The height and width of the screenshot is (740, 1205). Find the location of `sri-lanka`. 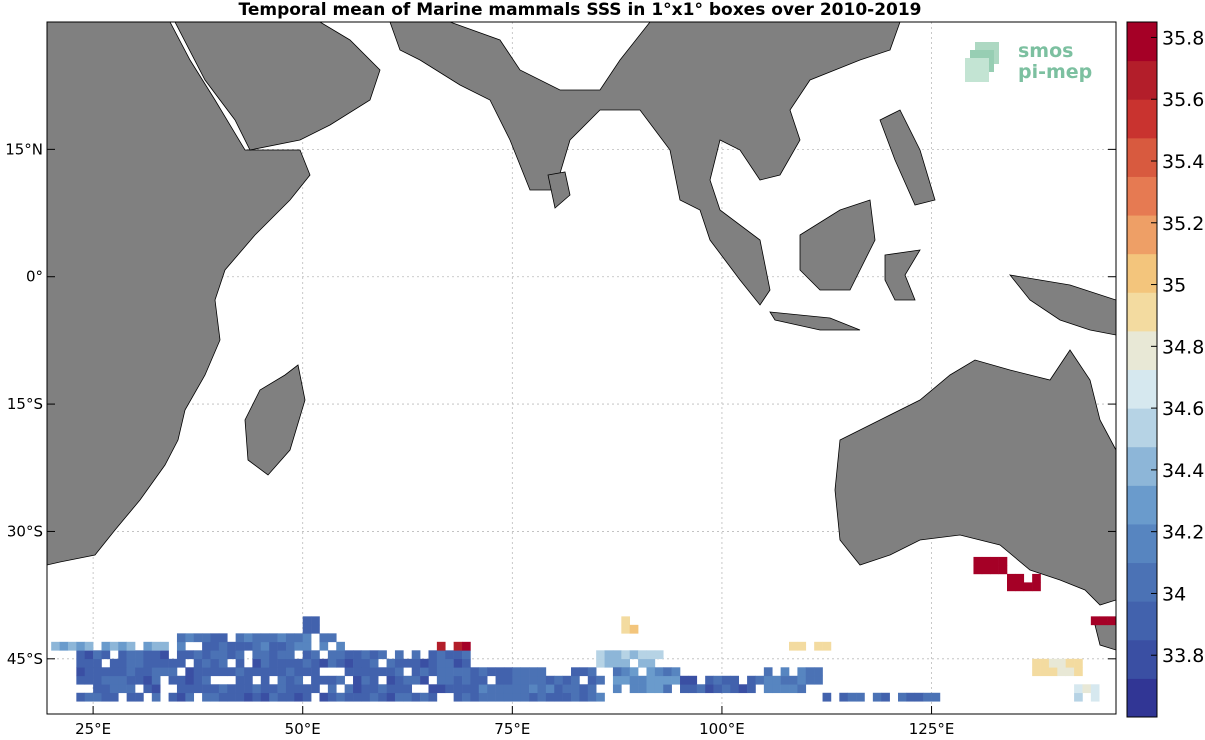

sri-lanka is located at coordinates (559, 190).